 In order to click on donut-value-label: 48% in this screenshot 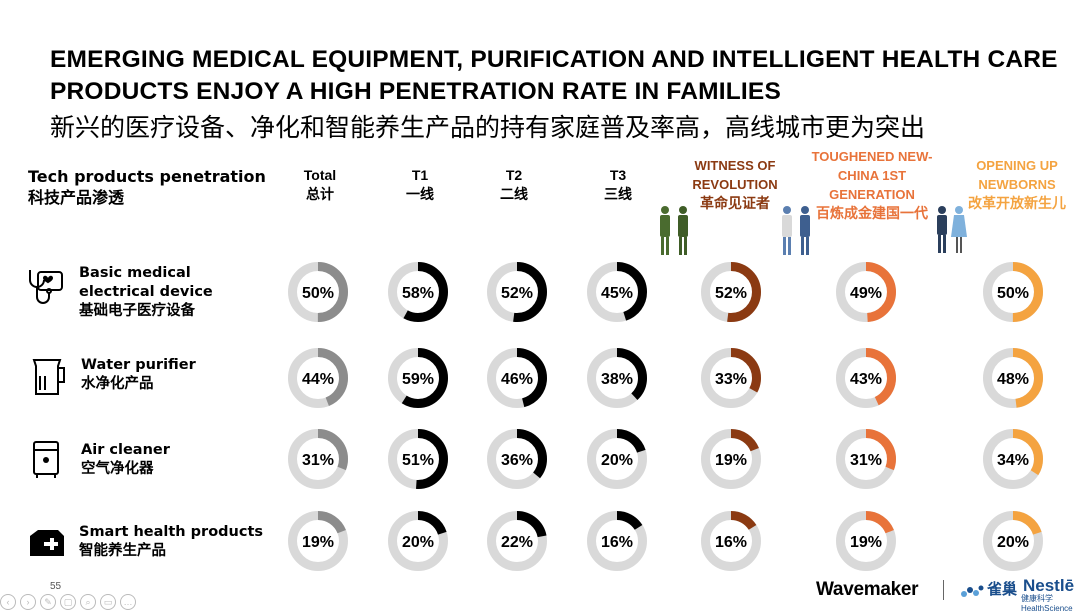, I will do `click(1013, 379)`.